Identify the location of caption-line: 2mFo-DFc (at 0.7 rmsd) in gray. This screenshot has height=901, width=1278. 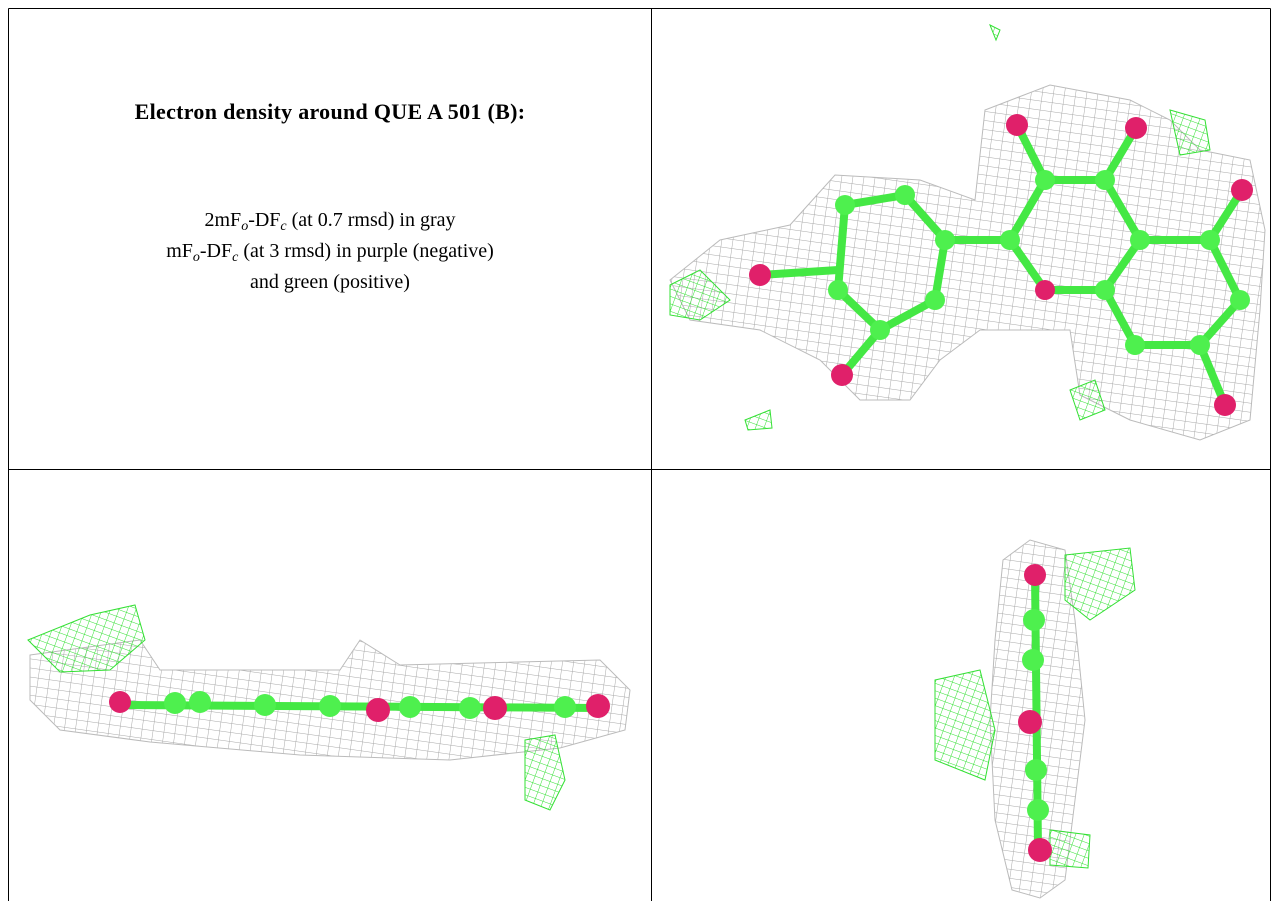
(330, 220).